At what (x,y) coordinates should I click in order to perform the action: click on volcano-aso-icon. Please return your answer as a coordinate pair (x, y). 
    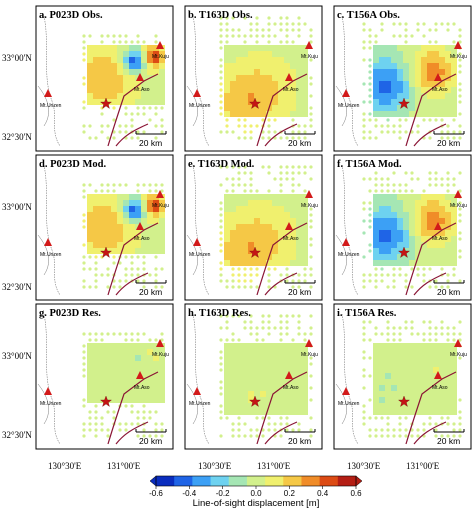
    Looking at the image, I should click on (438, 226).